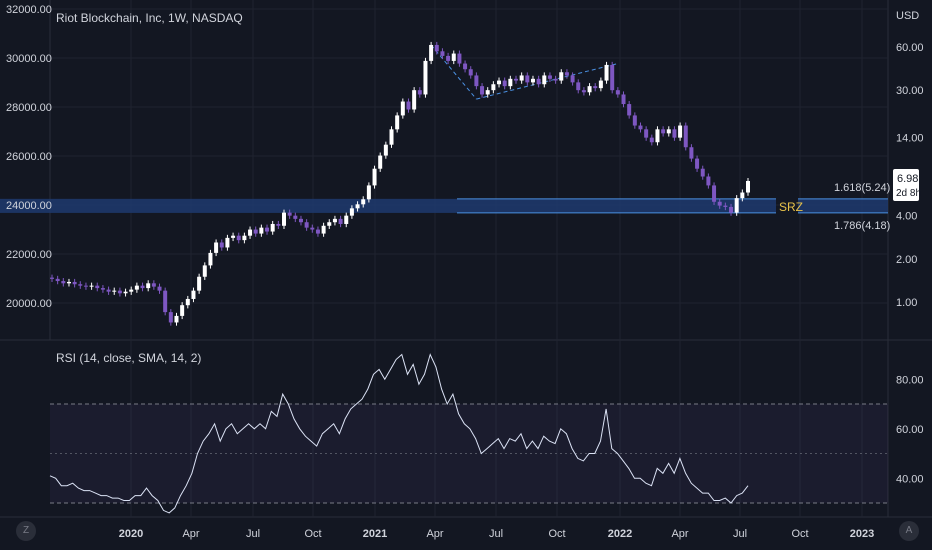 This screenshot has width=932, height=550. What do you see at coordinates (910, 479) in the screenshot?
I see `rsi-axis-tick: 40.00` at bounding box center [910, 479].